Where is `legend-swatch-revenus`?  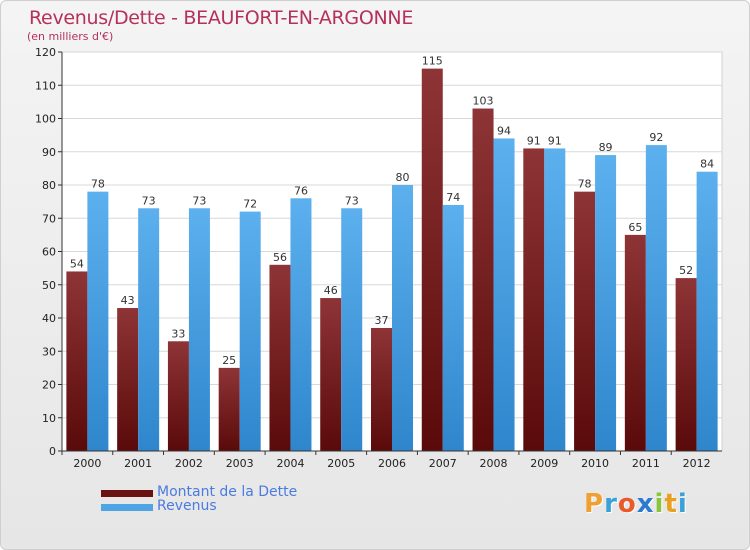
legend-swatch-revenus is located at coordinates (127, 507).